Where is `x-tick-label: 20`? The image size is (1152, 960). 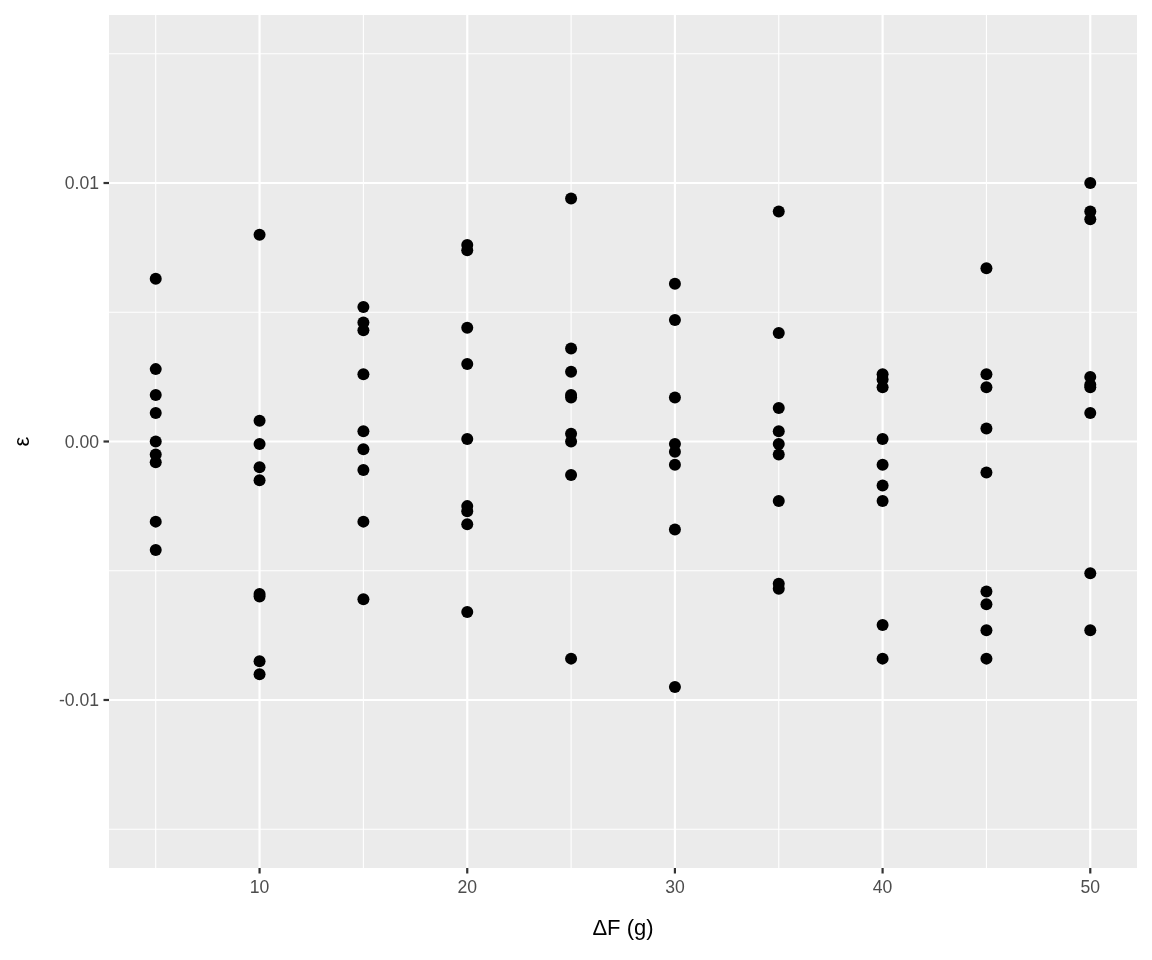
x-tick-label: 20 is located at coordinates (467, 887).